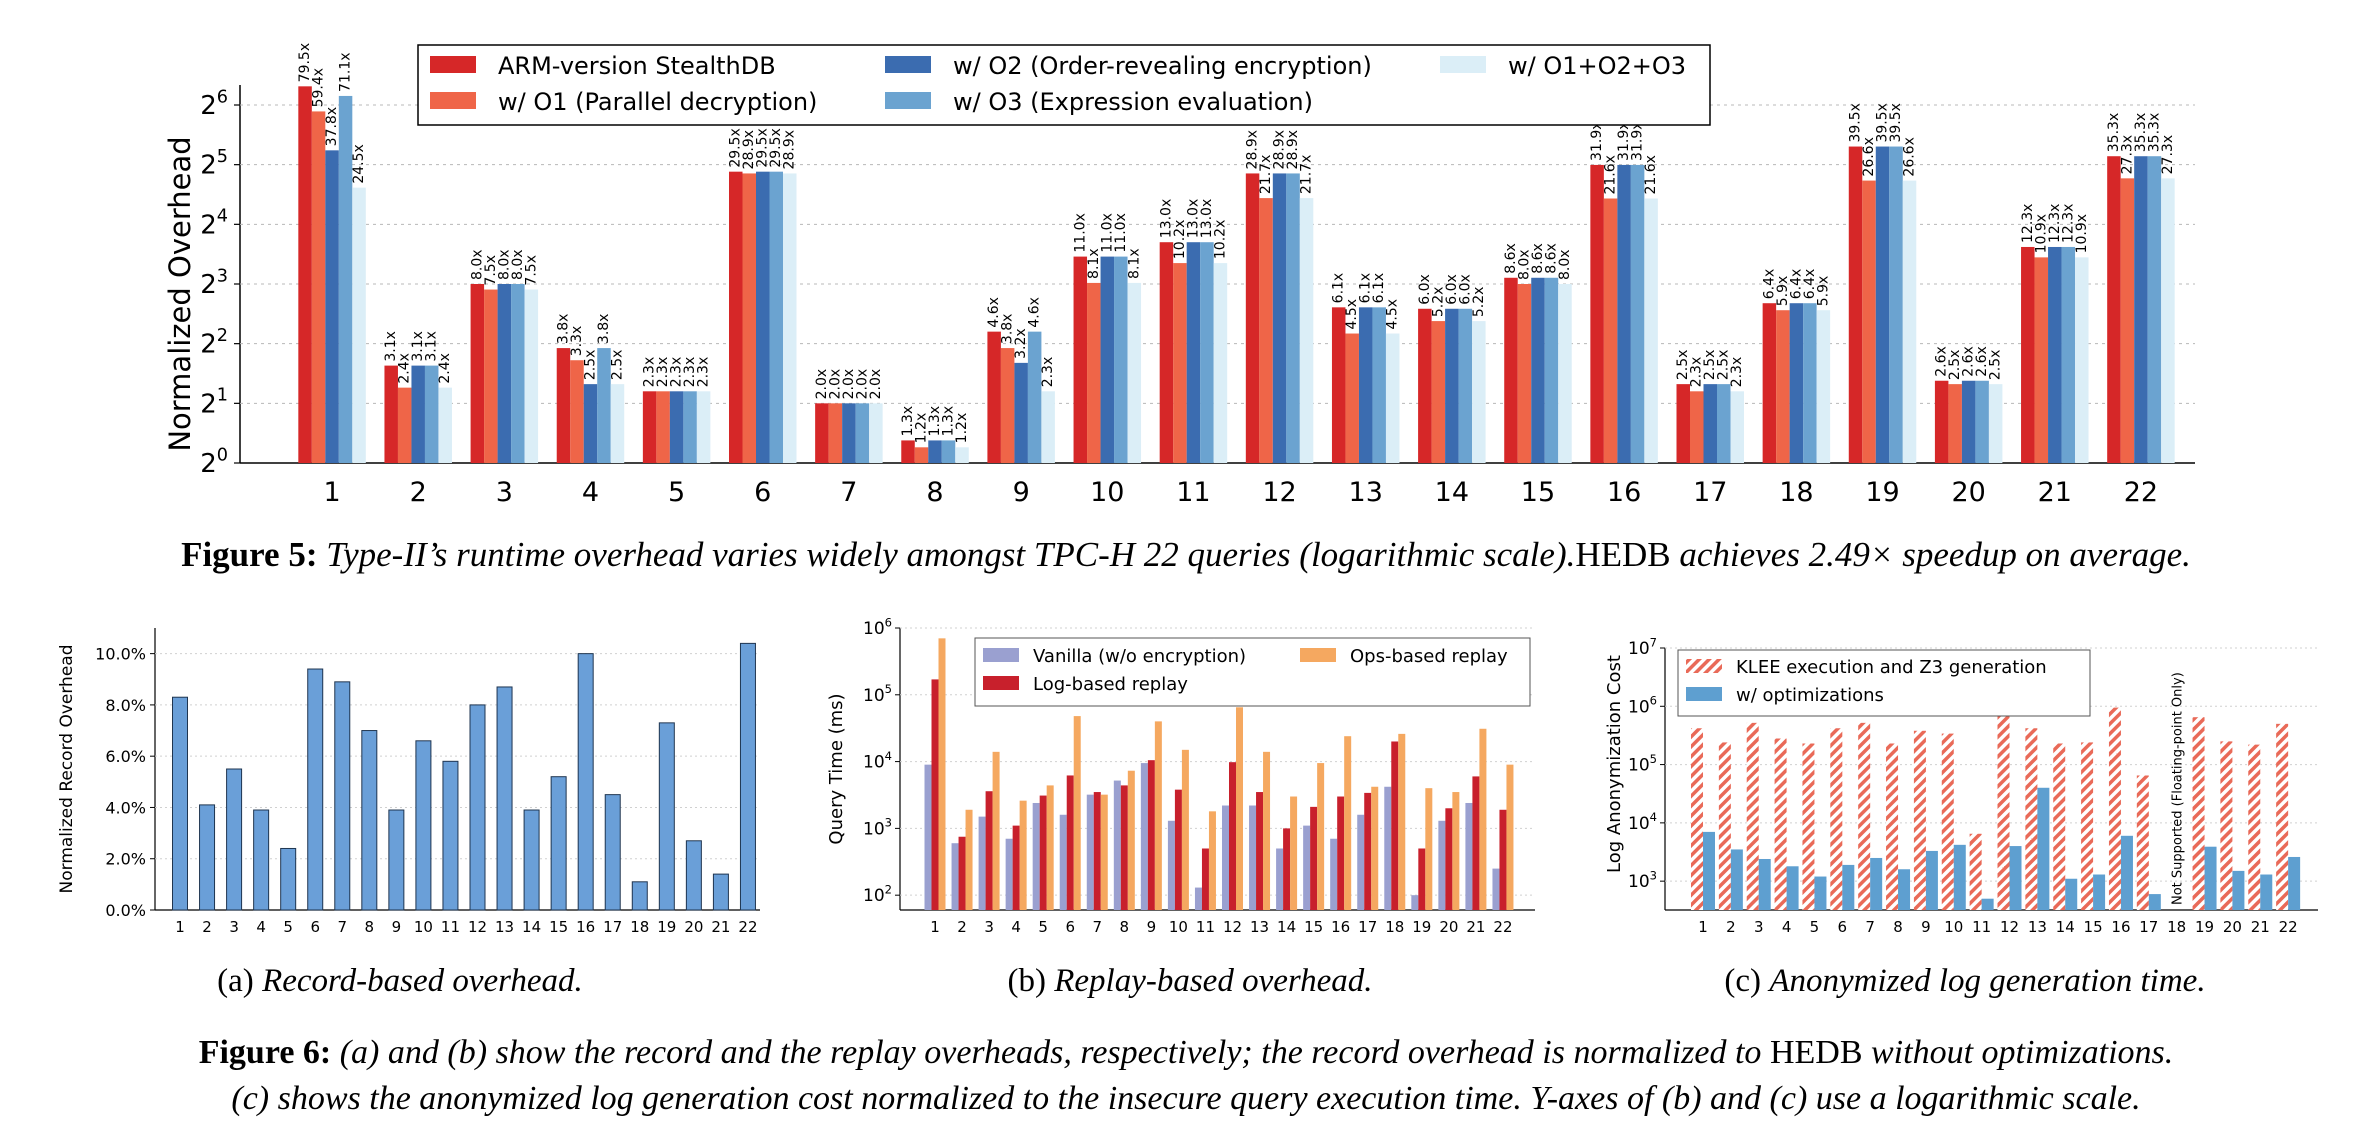 The image size is (2372, 1148). What do you see at coordinates (877, 895) in the screenshot?
I see `fig6b-y-tick-label: 10²` at bounding box center [877, 895].